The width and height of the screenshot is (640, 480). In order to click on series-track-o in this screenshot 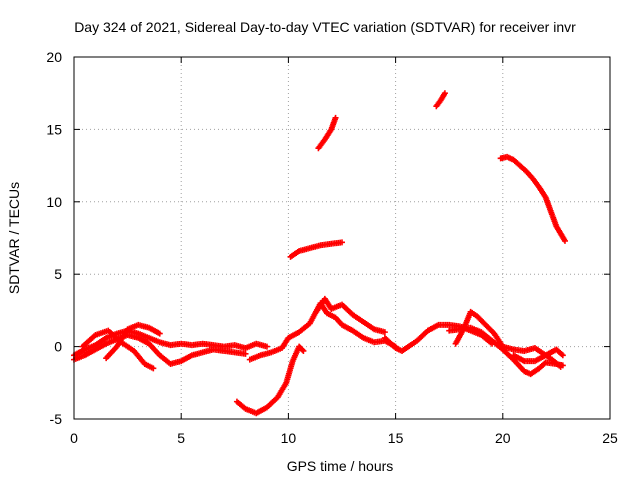, I will do `click(532, 198)`.